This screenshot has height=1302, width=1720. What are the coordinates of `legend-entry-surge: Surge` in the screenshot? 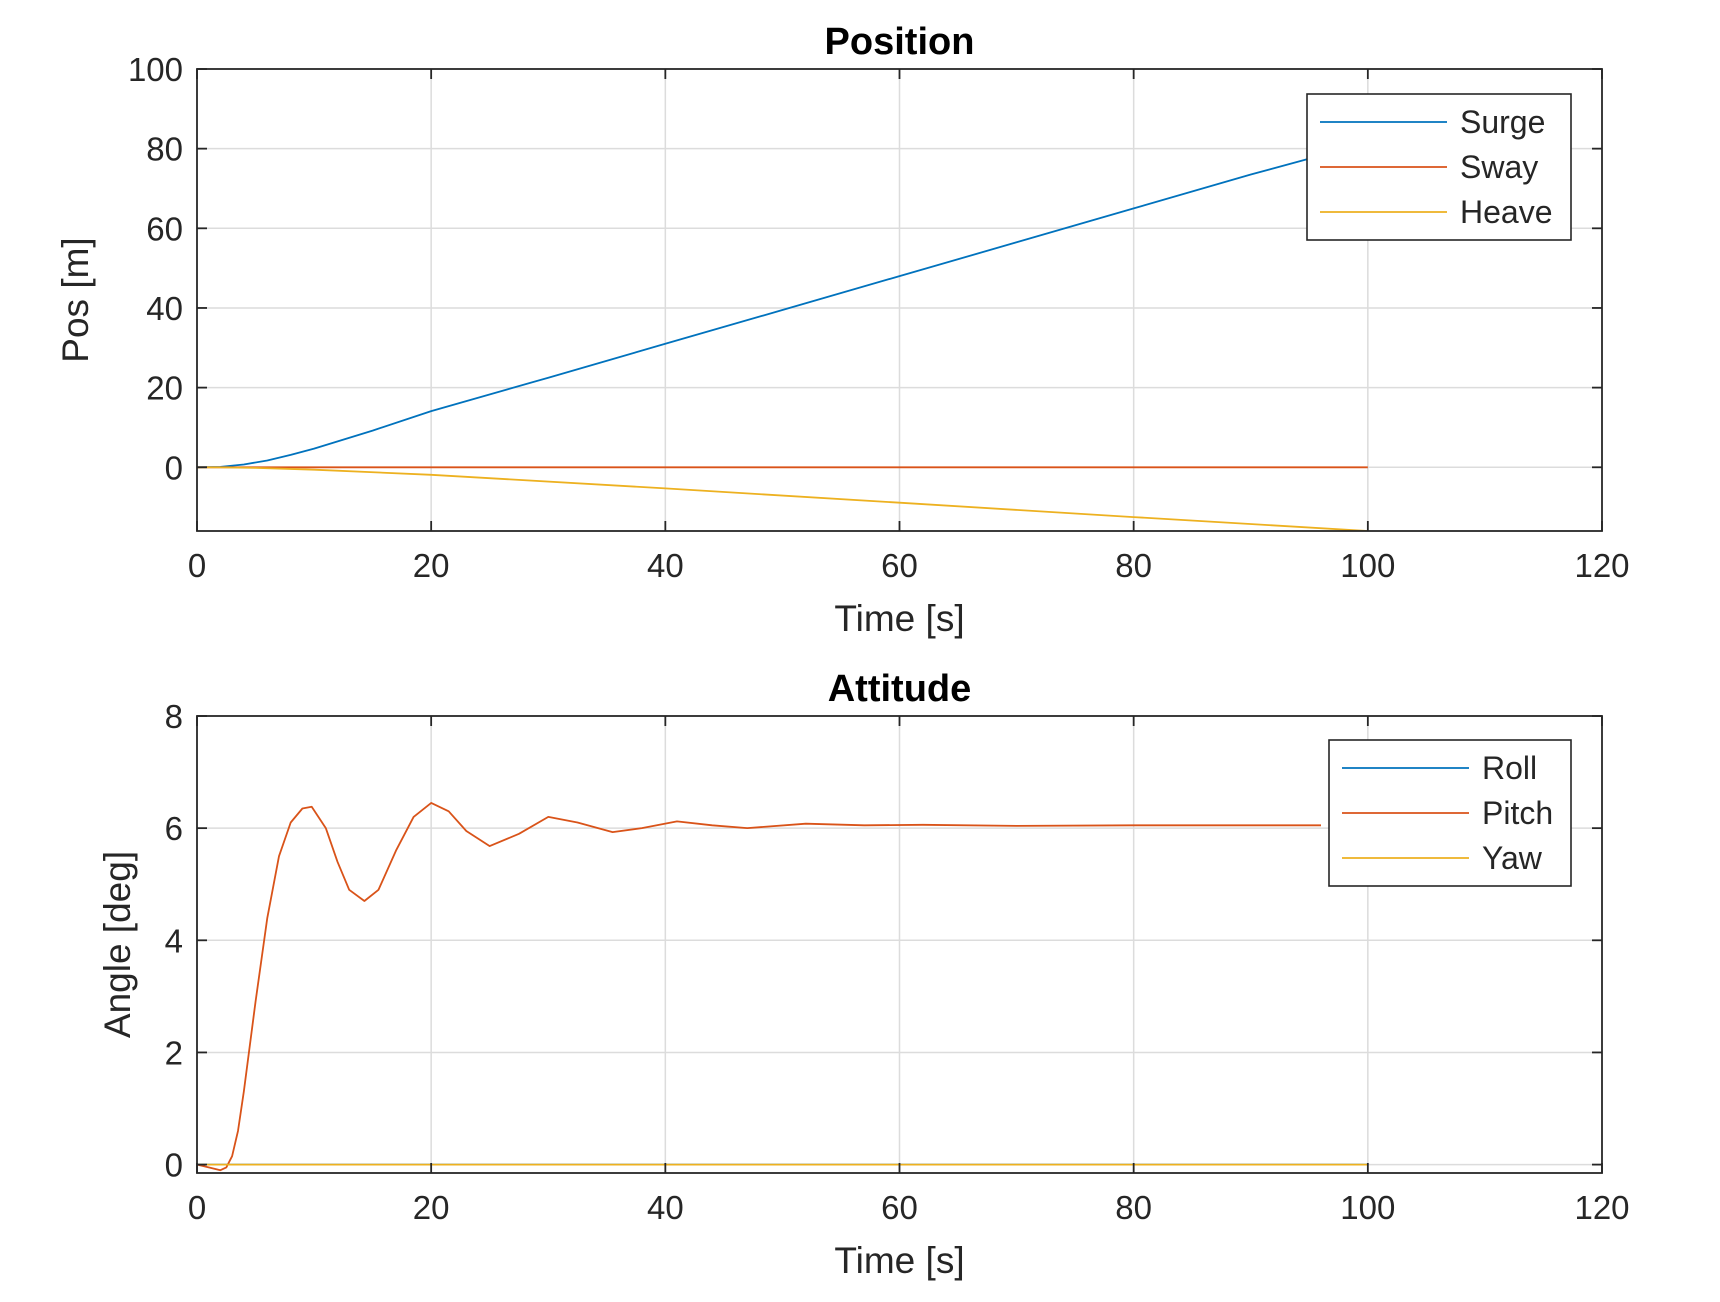 It's located at (1502, 122).